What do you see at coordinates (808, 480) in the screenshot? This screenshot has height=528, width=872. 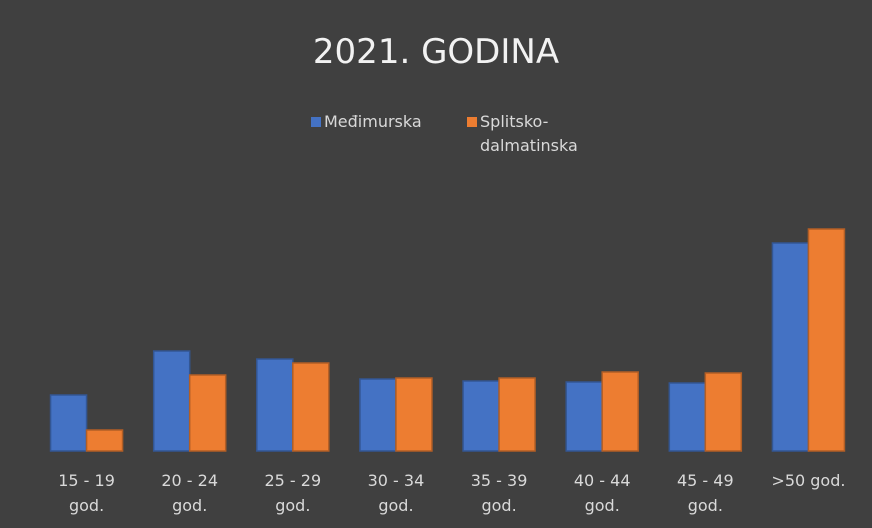 I see `x-tick-label: >50 god.` at bounding box center [808, 480].